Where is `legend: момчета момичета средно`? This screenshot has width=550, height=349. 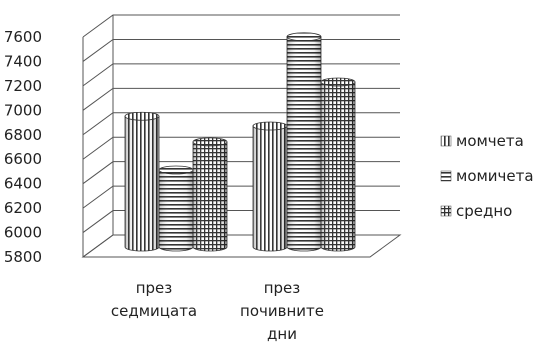 legend: момчета момичета средно is located at coordinates (487, 176).